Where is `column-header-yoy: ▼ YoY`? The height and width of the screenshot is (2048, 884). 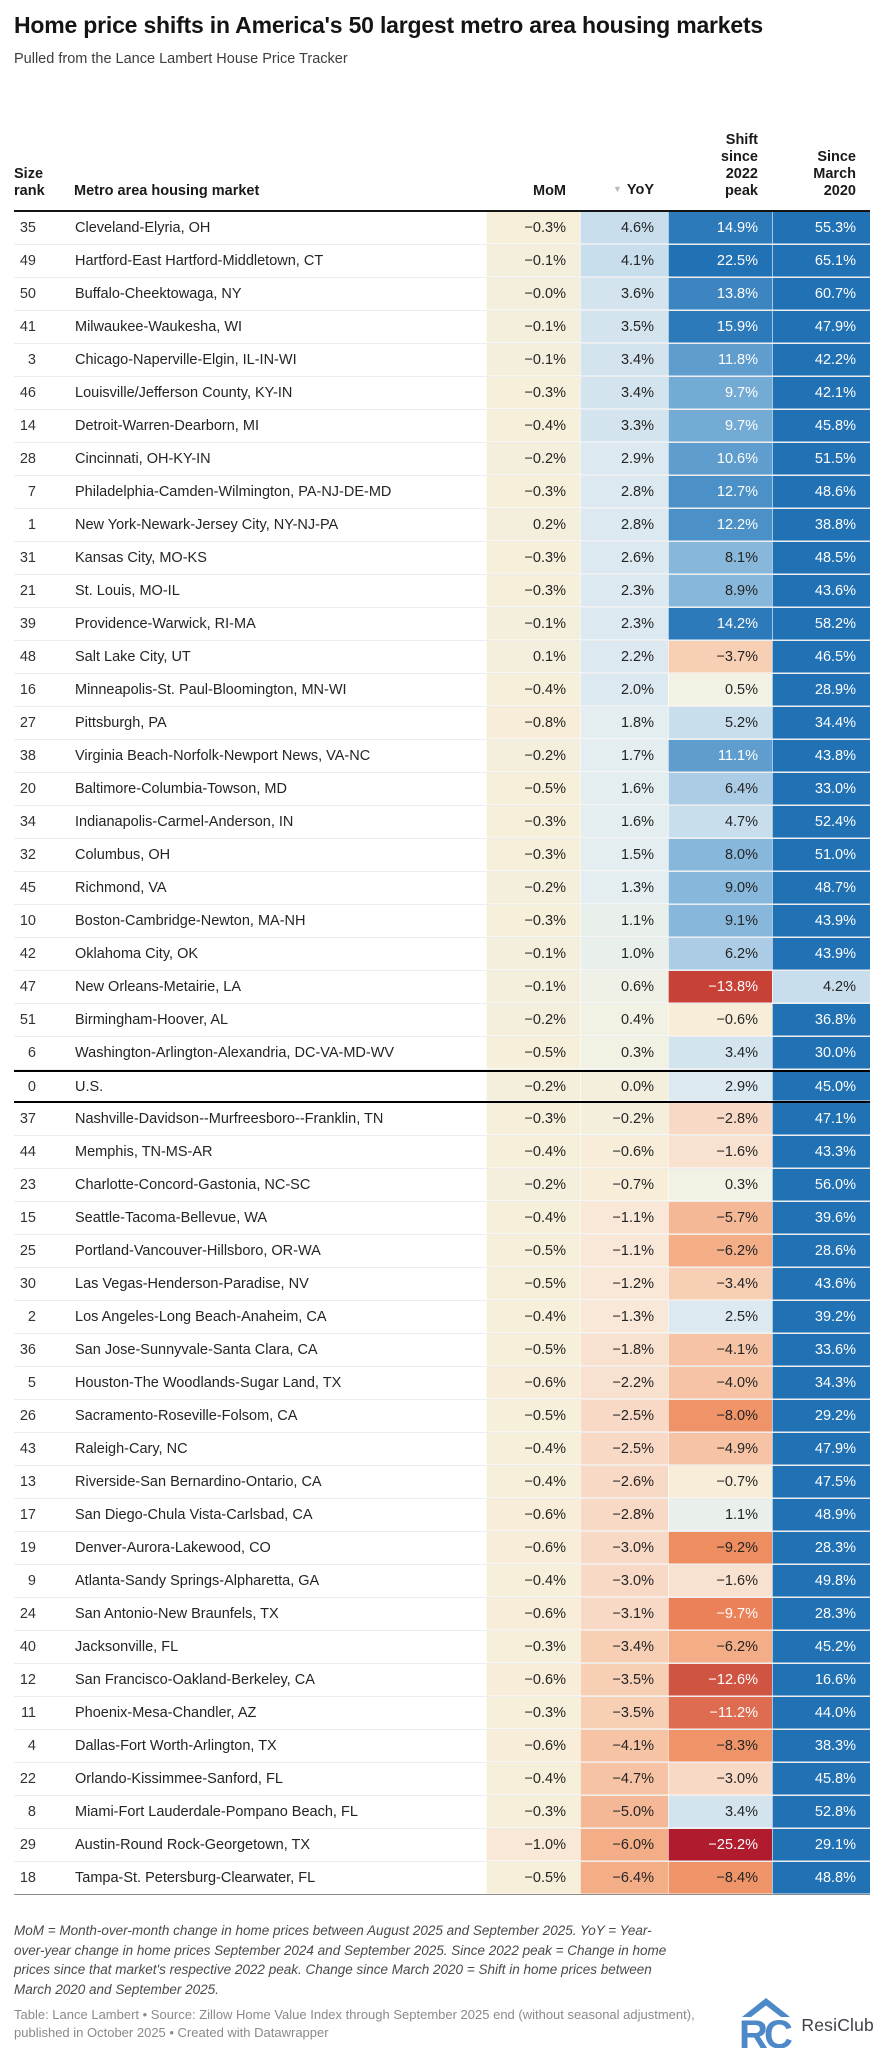 column-header-yoy: ▼ YoY is located at coordinates (624, 191).